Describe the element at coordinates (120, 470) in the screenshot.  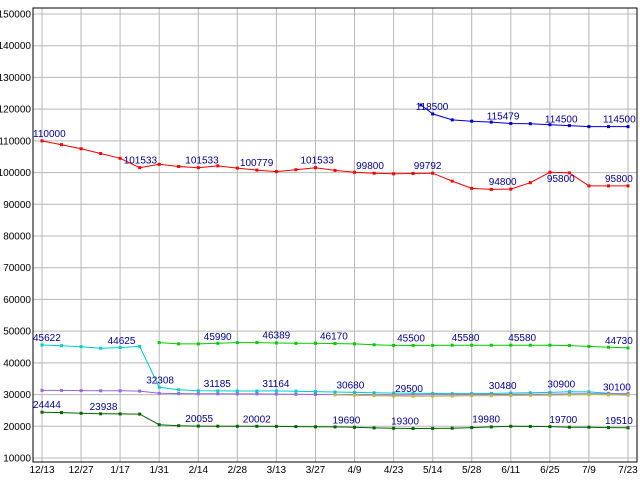
I see `x-axis-tick-label: 1/17` at that location.